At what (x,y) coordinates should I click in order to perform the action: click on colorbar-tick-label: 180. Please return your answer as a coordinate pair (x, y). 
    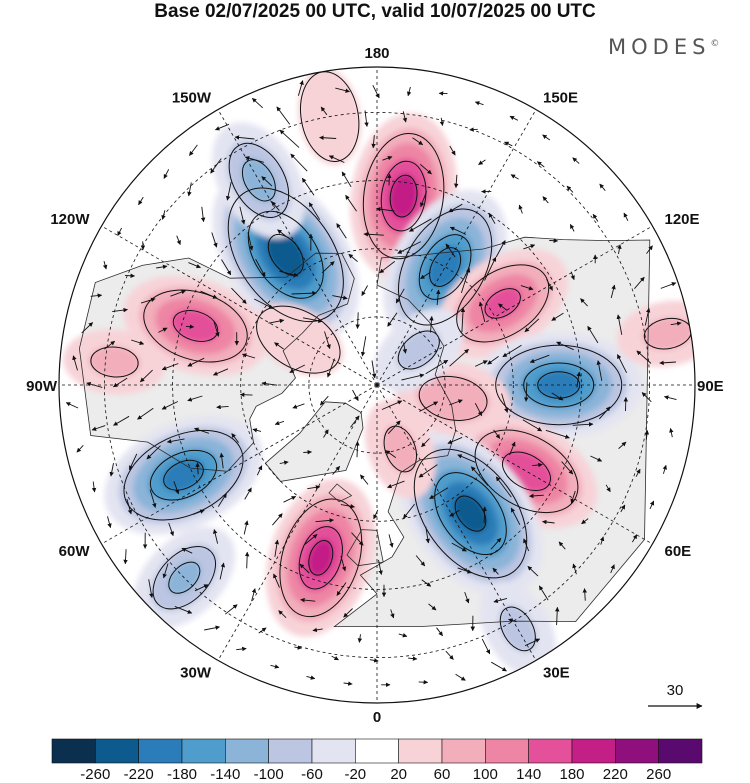
    Looking at the image, I should click on (571, 774).